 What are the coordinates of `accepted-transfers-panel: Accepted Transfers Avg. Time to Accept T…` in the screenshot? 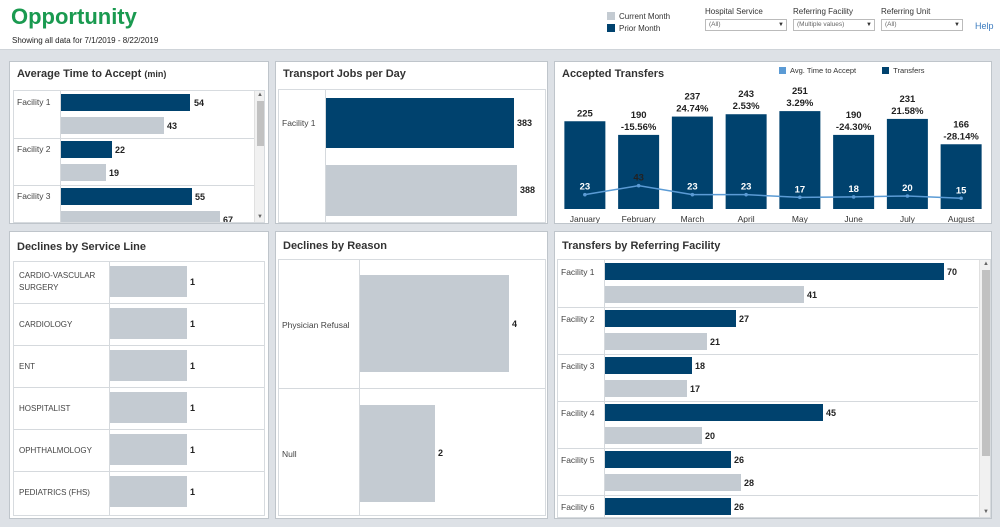 It's located at (773, 142).